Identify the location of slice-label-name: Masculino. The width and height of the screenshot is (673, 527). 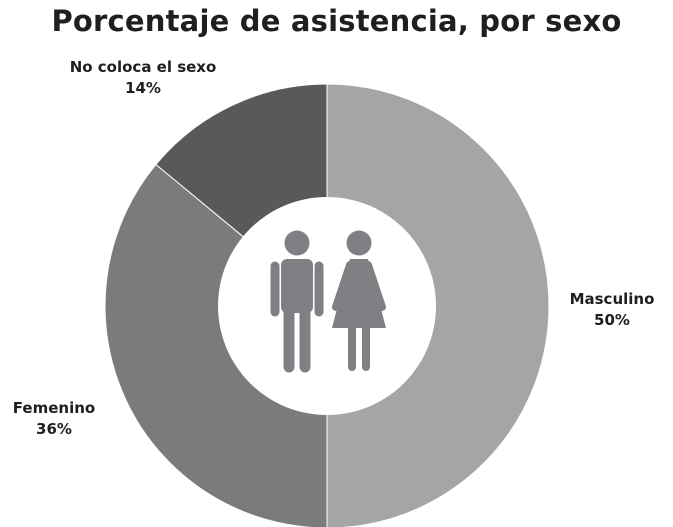
(612, 299).